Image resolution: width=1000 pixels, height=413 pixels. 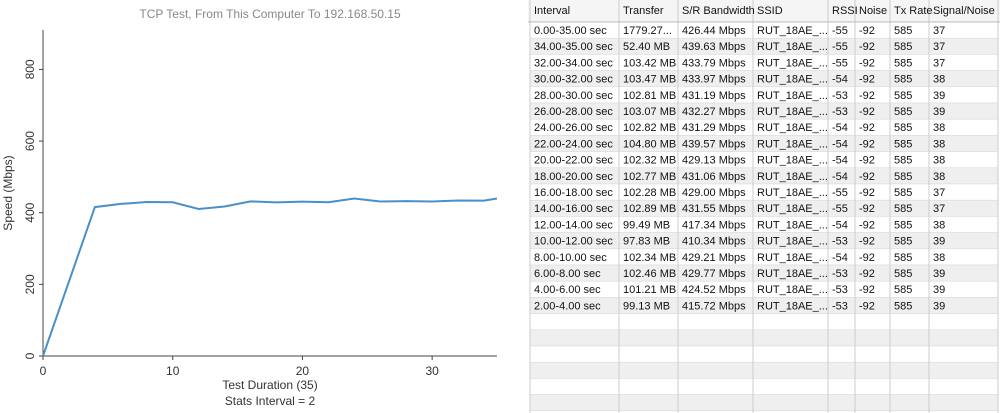 I want to click on header-bg, so click(x=764, y=11).